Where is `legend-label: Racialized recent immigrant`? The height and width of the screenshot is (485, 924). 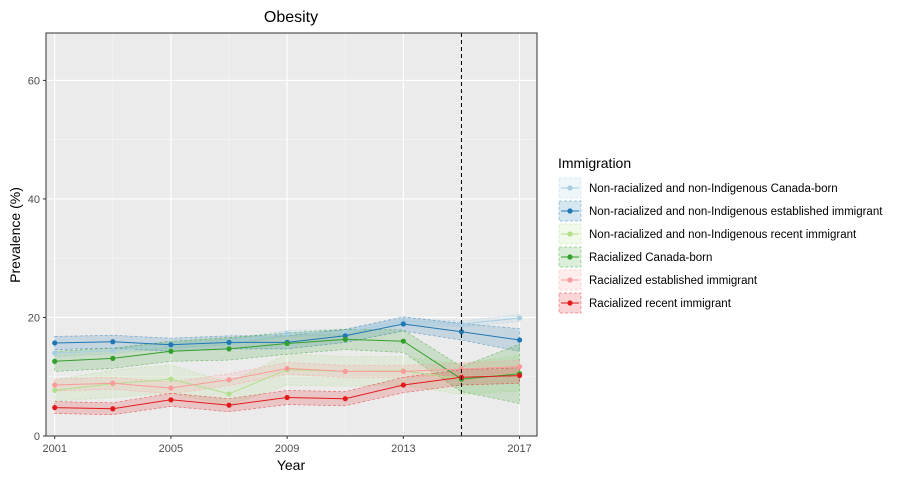 legend-label: Racialized recent immigrant is located at coordinates (660, 304).